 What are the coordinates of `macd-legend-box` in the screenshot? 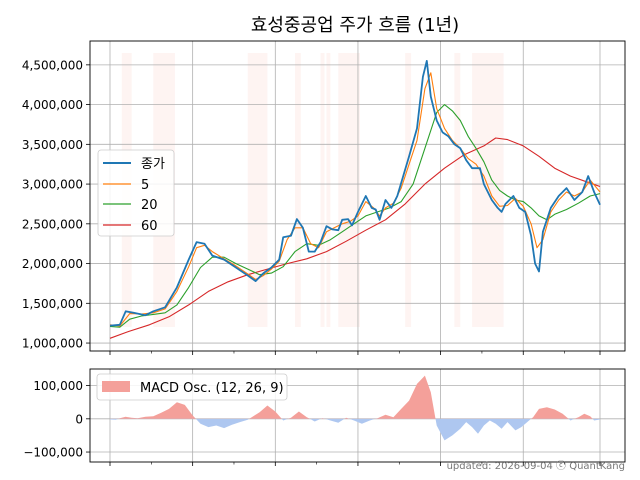 It's located at (192, 387).